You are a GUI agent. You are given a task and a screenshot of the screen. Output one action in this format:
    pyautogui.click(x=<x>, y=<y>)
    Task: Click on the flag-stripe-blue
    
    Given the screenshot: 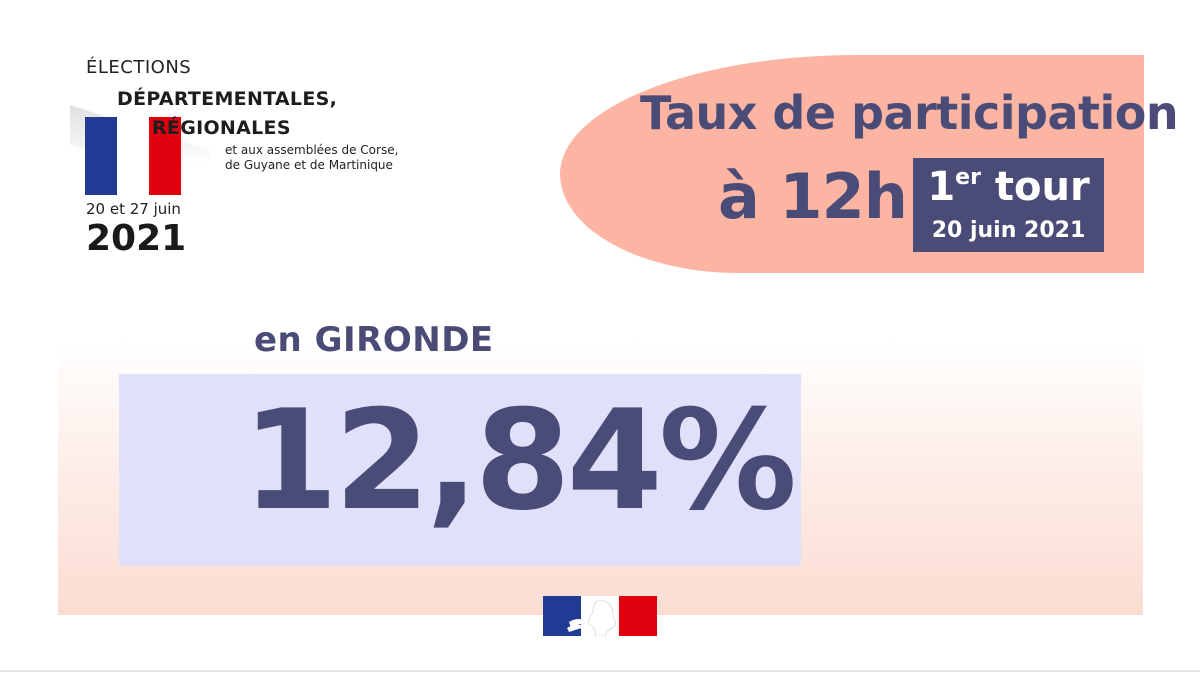 What is the action you would take?
    pyautogui.click(x=101, y=156)
    